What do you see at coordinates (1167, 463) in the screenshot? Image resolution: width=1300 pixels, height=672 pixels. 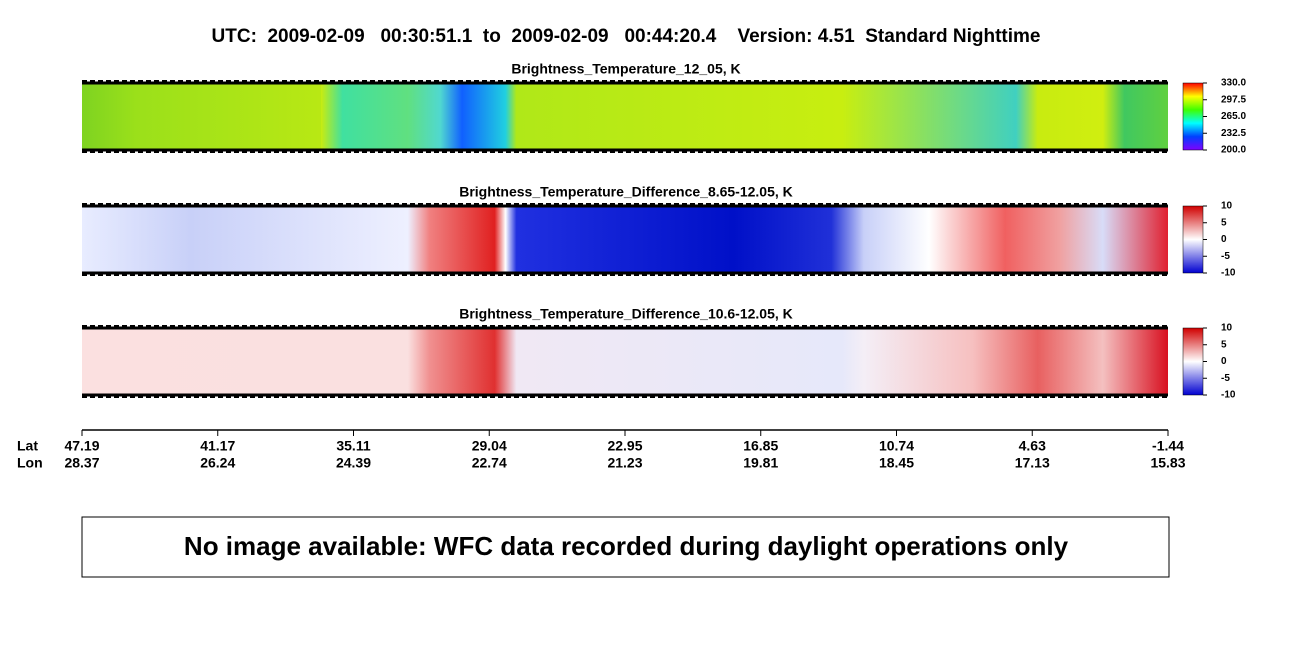 I see `lon-label: 15.83` at bounding box center [1167, 463].